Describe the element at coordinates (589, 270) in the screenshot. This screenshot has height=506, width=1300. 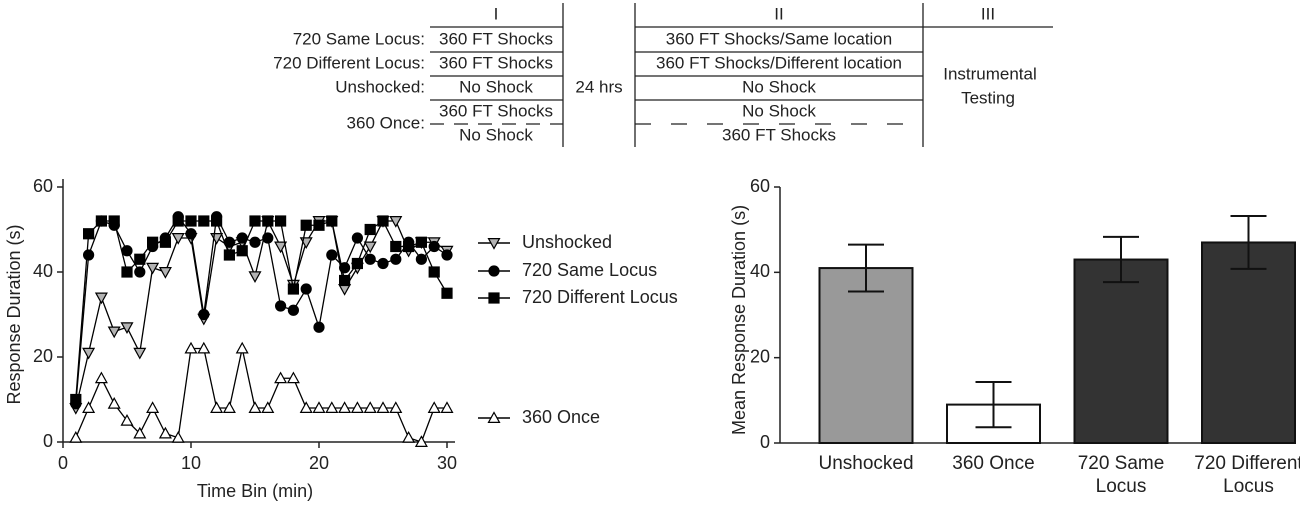
I see `legend-label: 720 Same Locus` at that location.